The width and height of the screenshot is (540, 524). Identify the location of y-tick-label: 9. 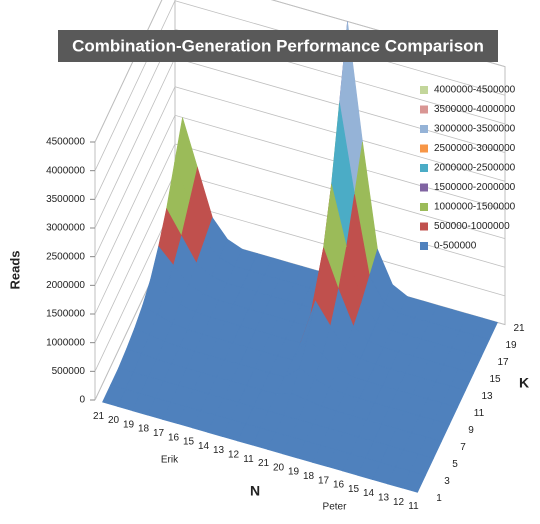
(471, 430).